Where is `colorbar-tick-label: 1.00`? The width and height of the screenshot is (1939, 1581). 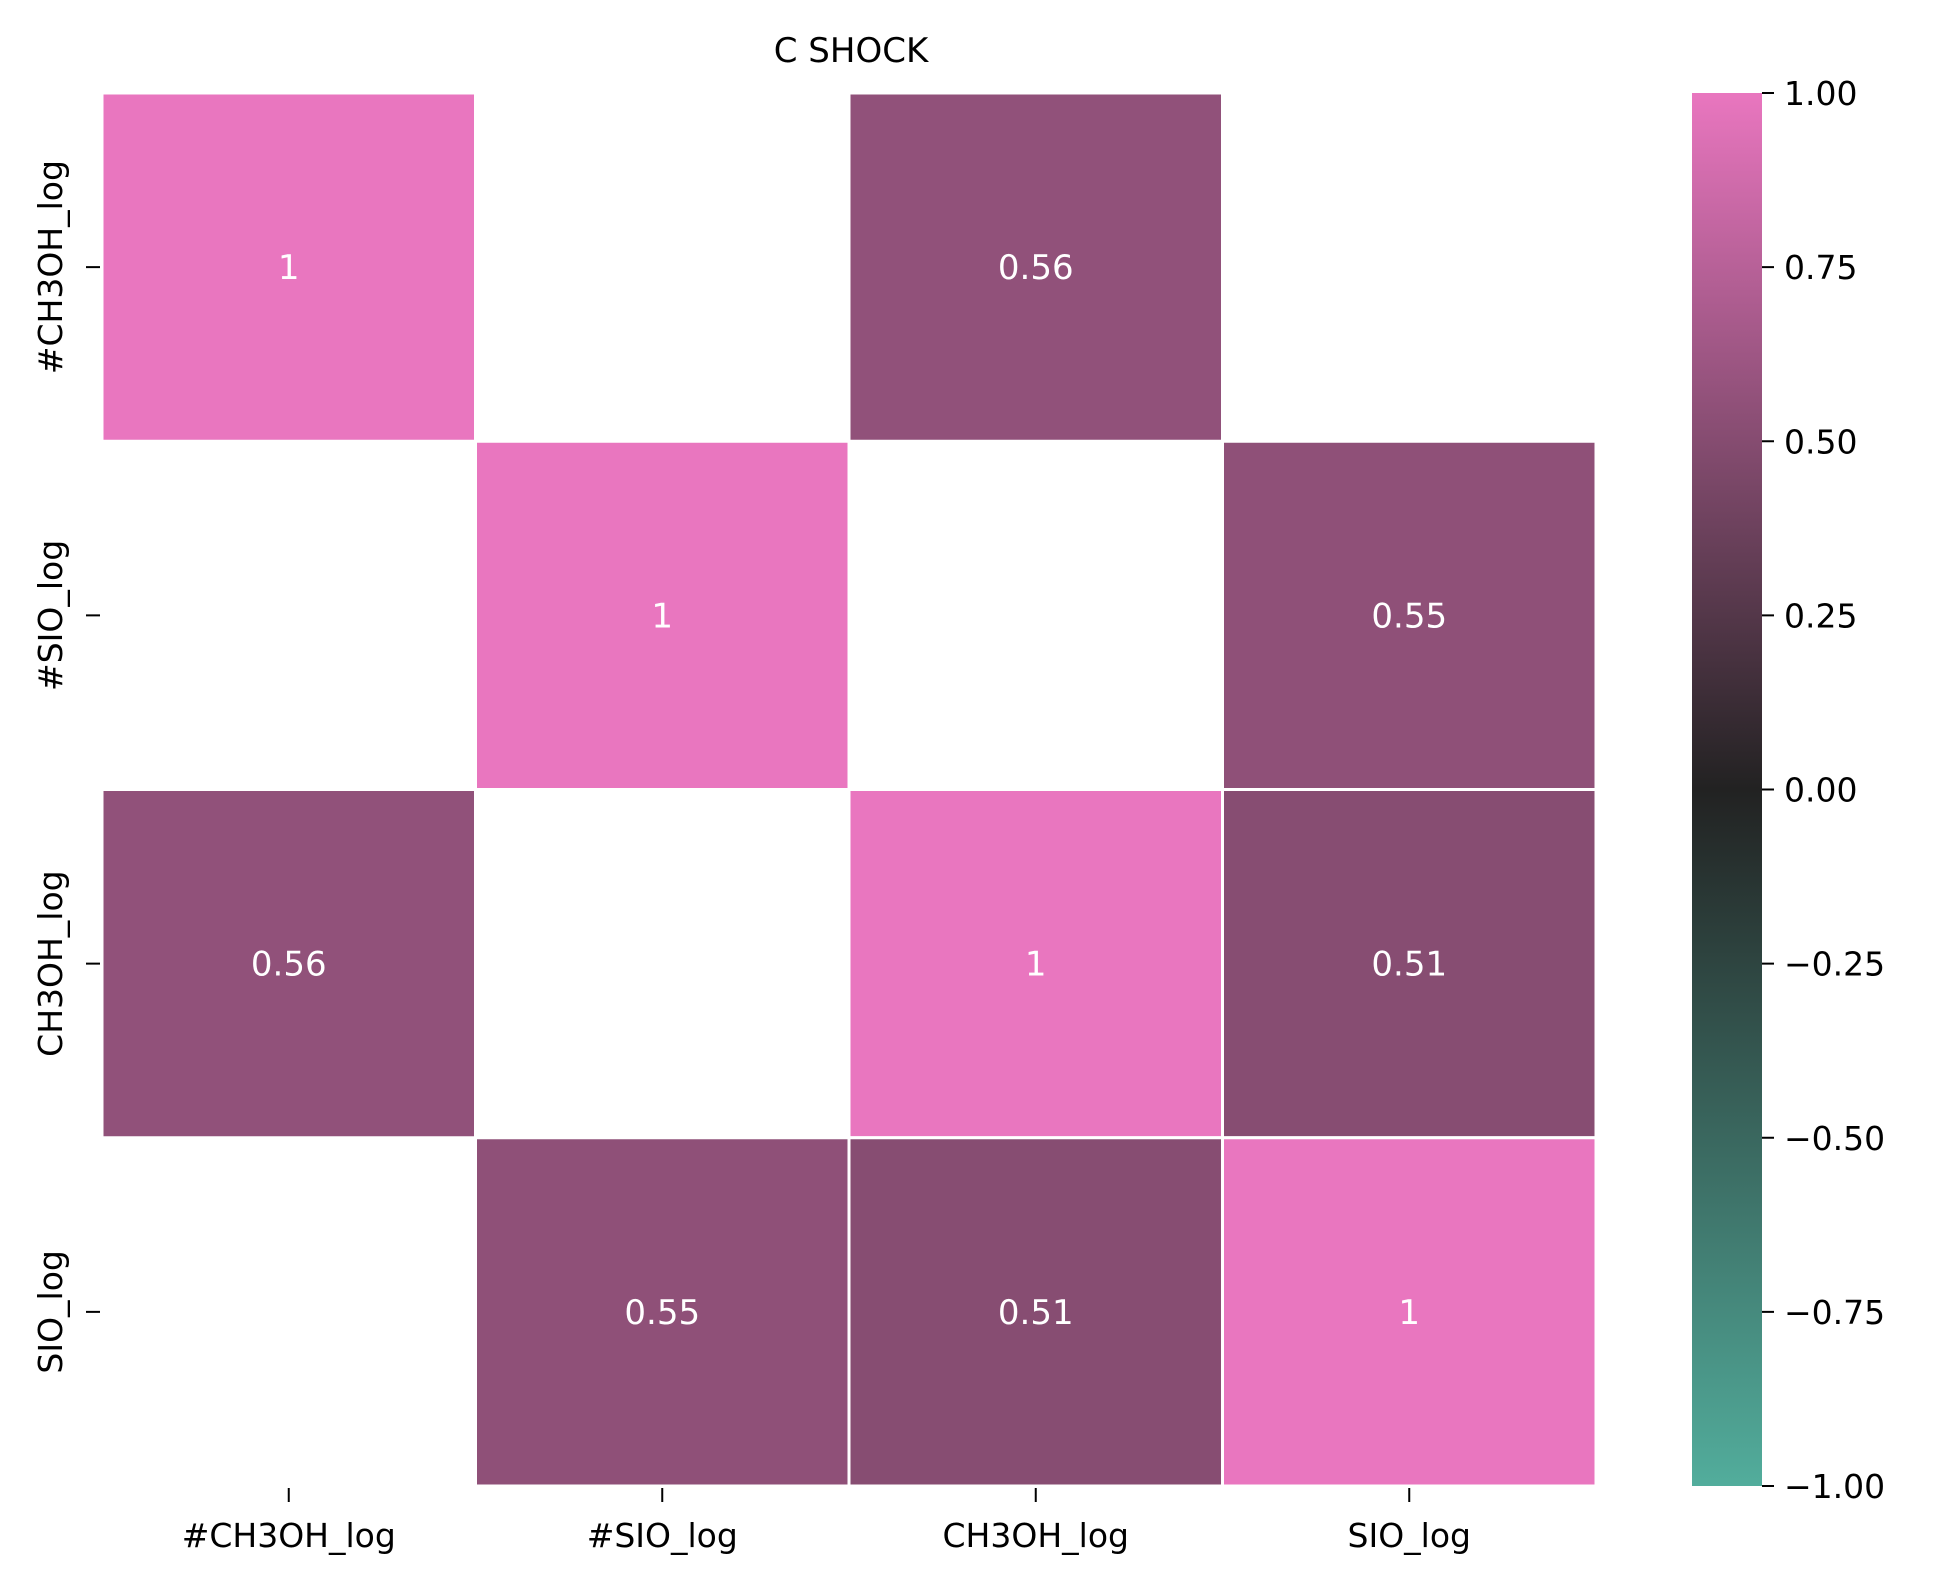 colorbar-tick-label: 1.00 is located at coordinates (1820, 93).